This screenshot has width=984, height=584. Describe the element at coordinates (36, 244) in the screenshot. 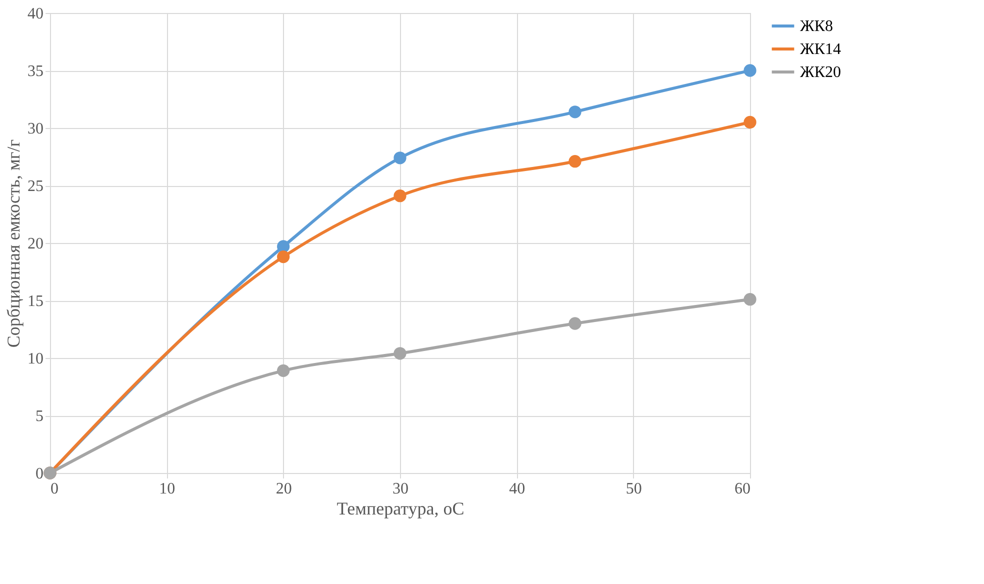

I see `y-tick-label: 20` at that location.